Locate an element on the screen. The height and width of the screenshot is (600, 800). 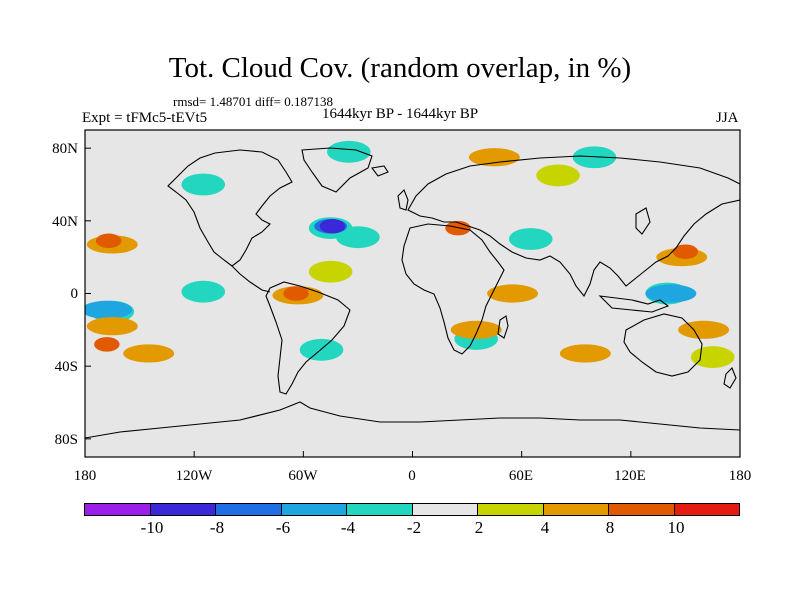
coast-antarctica is located at coordinates (412, 420).